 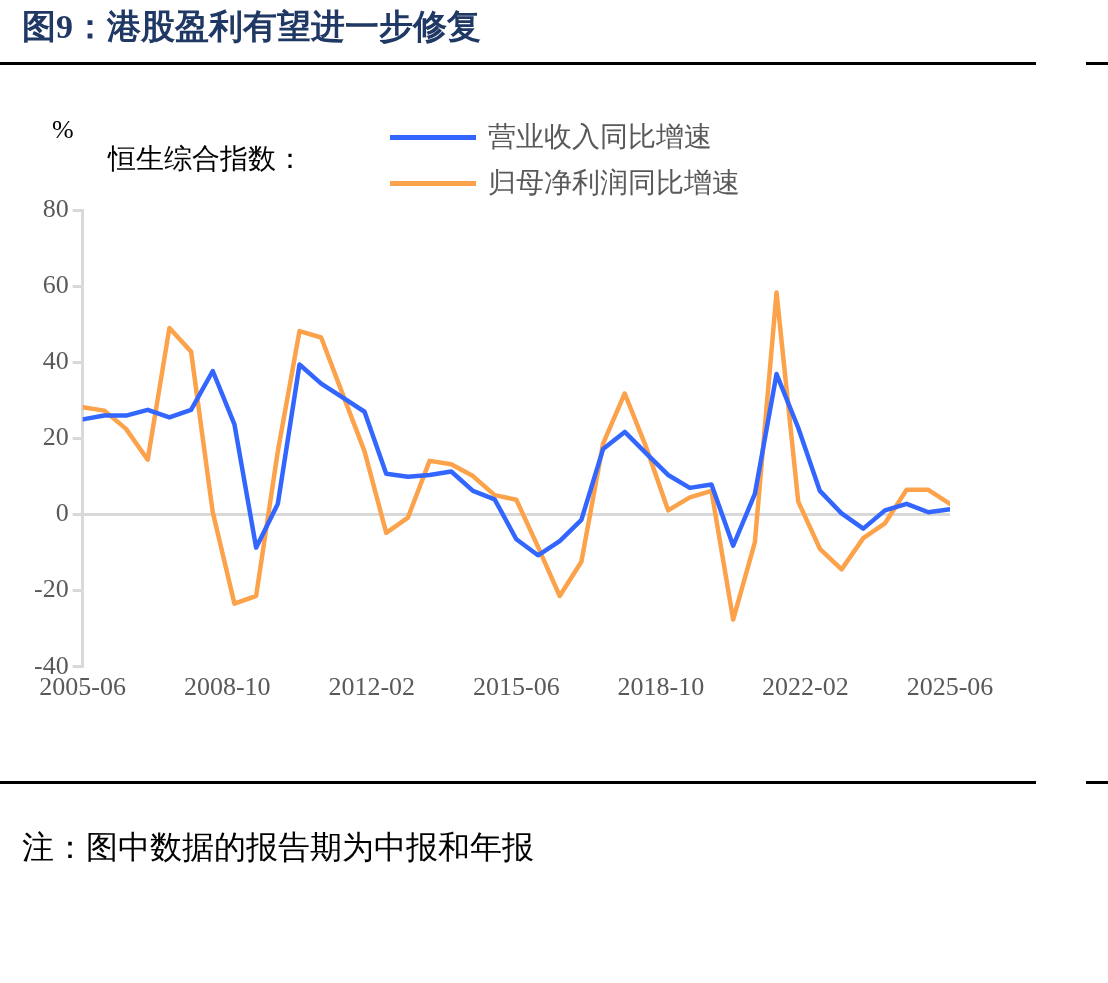 I want to click on y-tick-label: 60, so click(x=55, y=284).